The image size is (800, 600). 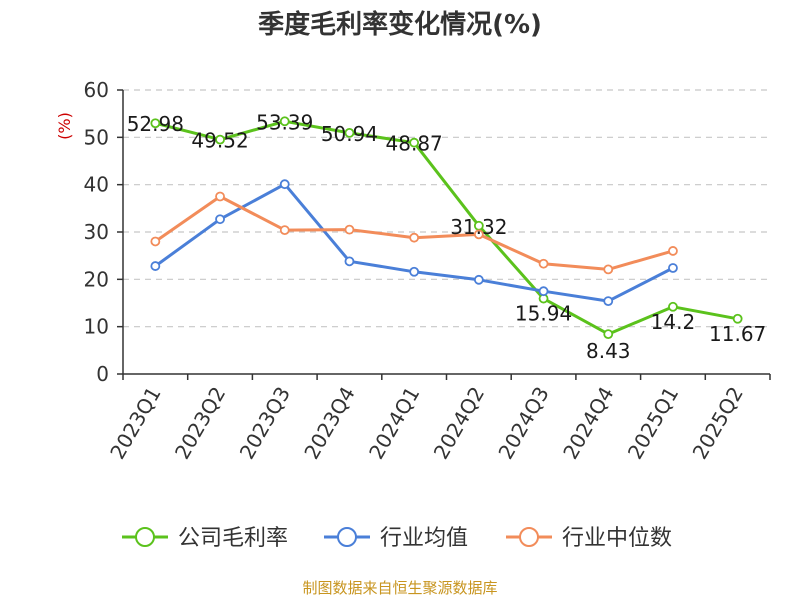 I want to click on x-tick-label: 2024Q2, so click(x=459, y=422).